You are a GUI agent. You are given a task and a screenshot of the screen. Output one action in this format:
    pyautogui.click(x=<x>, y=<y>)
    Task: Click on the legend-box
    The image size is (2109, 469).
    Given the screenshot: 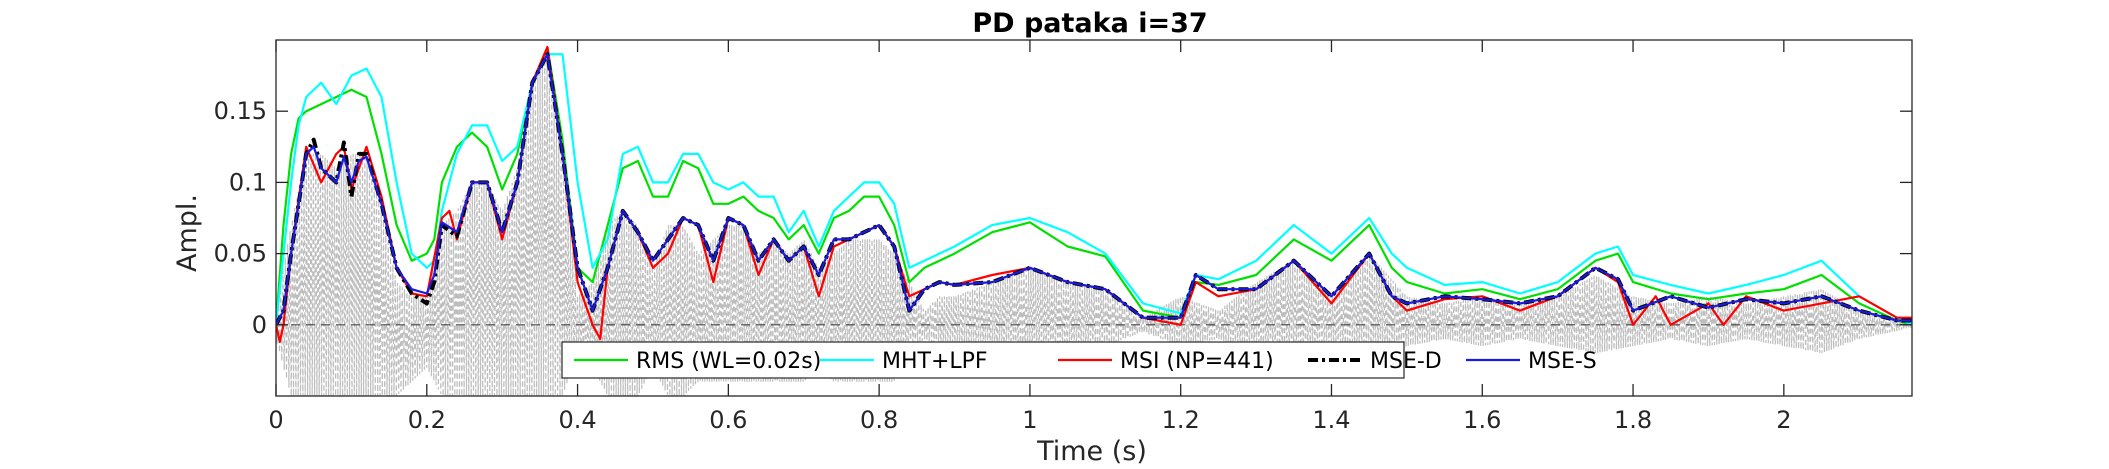 What is the action you would take?
    pyautogui.click(x=983, y=360)
    